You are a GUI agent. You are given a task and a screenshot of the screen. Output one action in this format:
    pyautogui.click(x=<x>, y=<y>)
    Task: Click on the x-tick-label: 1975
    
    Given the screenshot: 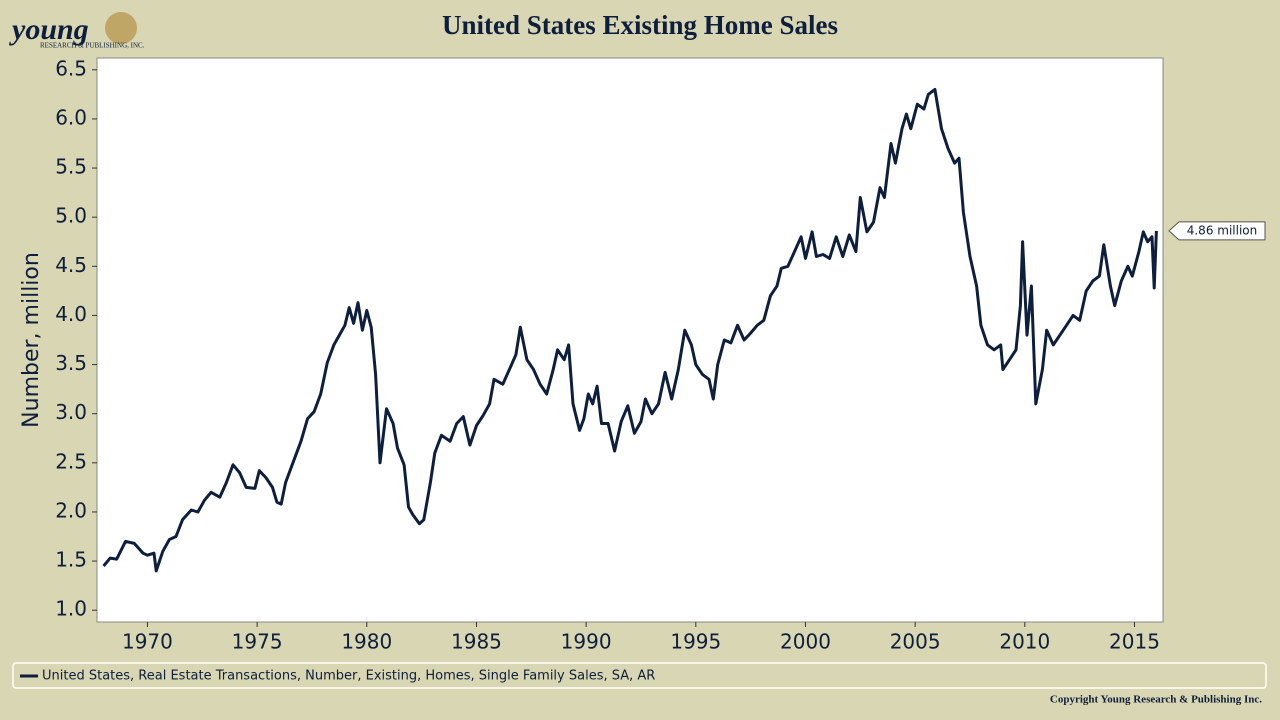 What is the action you would take?
    pyautogui.click(x=257, y=642)
    